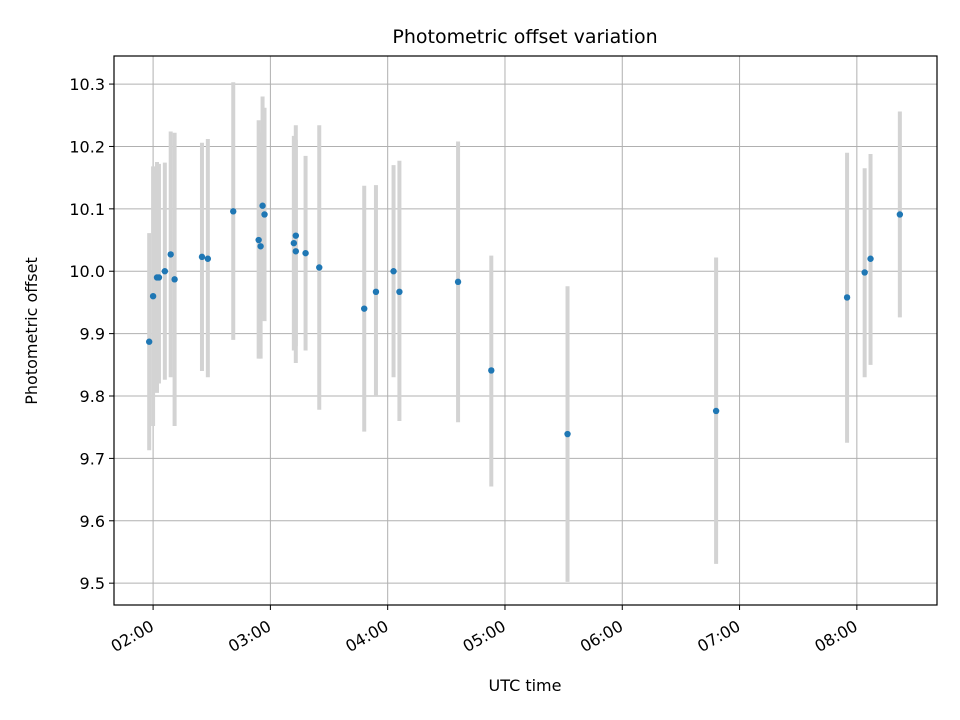 The width and height of the screenshot is (960, 720). I want to click on y-tick-label: 9.6, so click(92, 521).